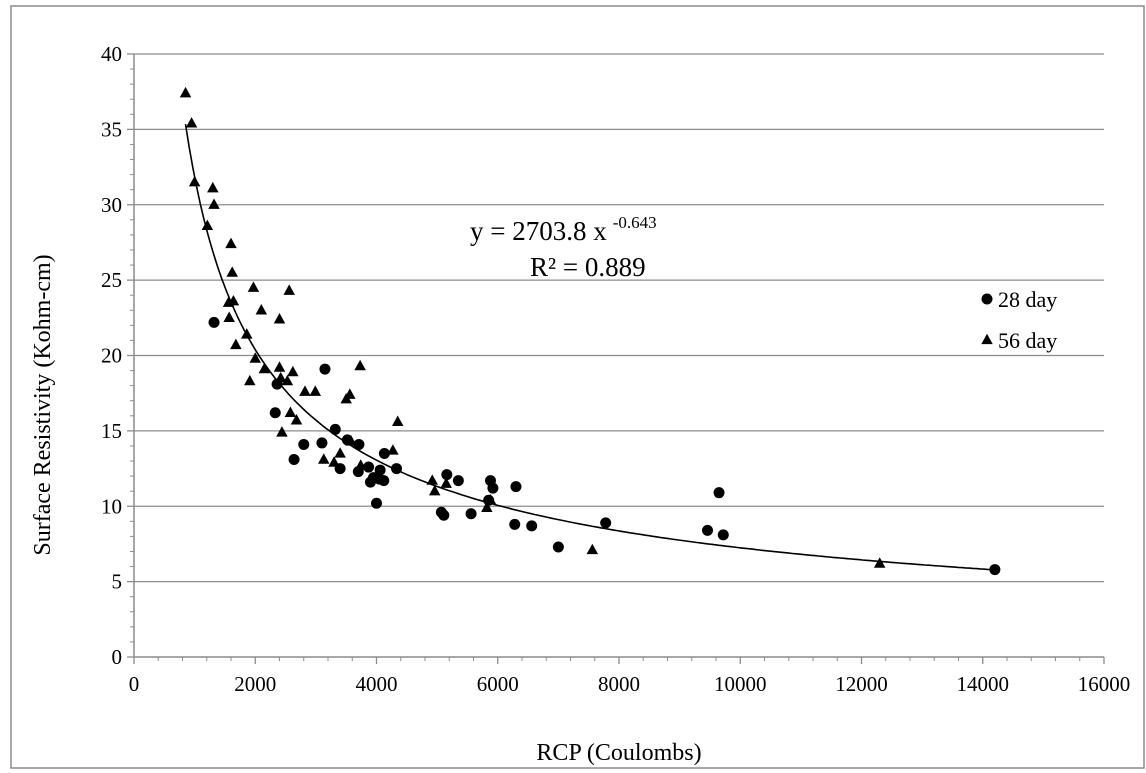 Image resolution: width=1146 pixels, height=773 pixels. Describe the element at coordinates (377, 684) in the screenshot. I see `x-tick-label: 4000` at that location.